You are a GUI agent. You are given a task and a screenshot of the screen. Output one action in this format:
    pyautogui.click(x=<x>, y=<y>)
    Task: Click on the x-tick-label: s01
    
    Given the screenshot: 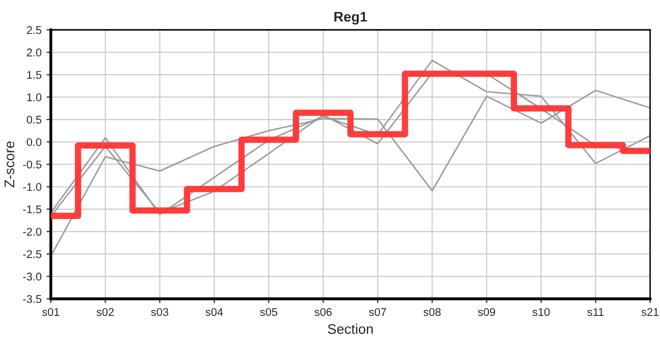 What is the action you would take?
    pyautogui.click(x=51, y=312)
    